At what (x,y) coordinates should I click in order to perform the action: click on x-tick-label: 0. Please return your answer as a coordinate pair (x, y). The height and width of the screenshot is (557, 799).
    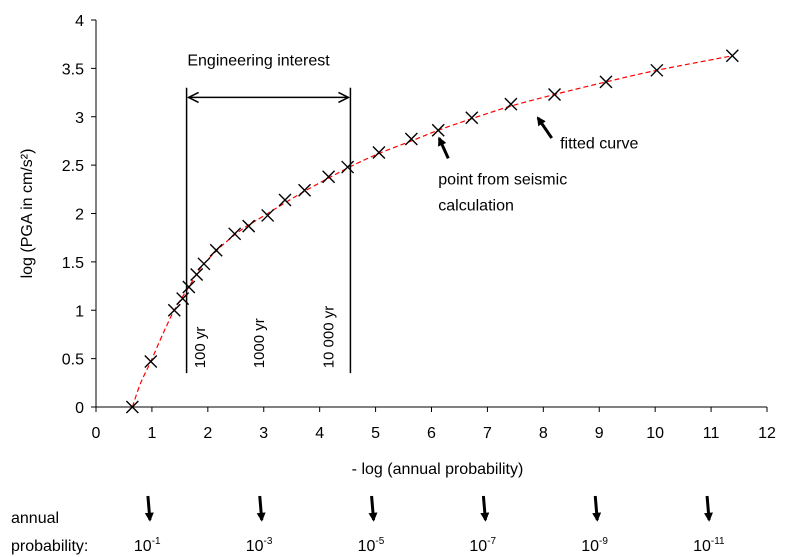
    Looking at the image, I should click on (96, 433).